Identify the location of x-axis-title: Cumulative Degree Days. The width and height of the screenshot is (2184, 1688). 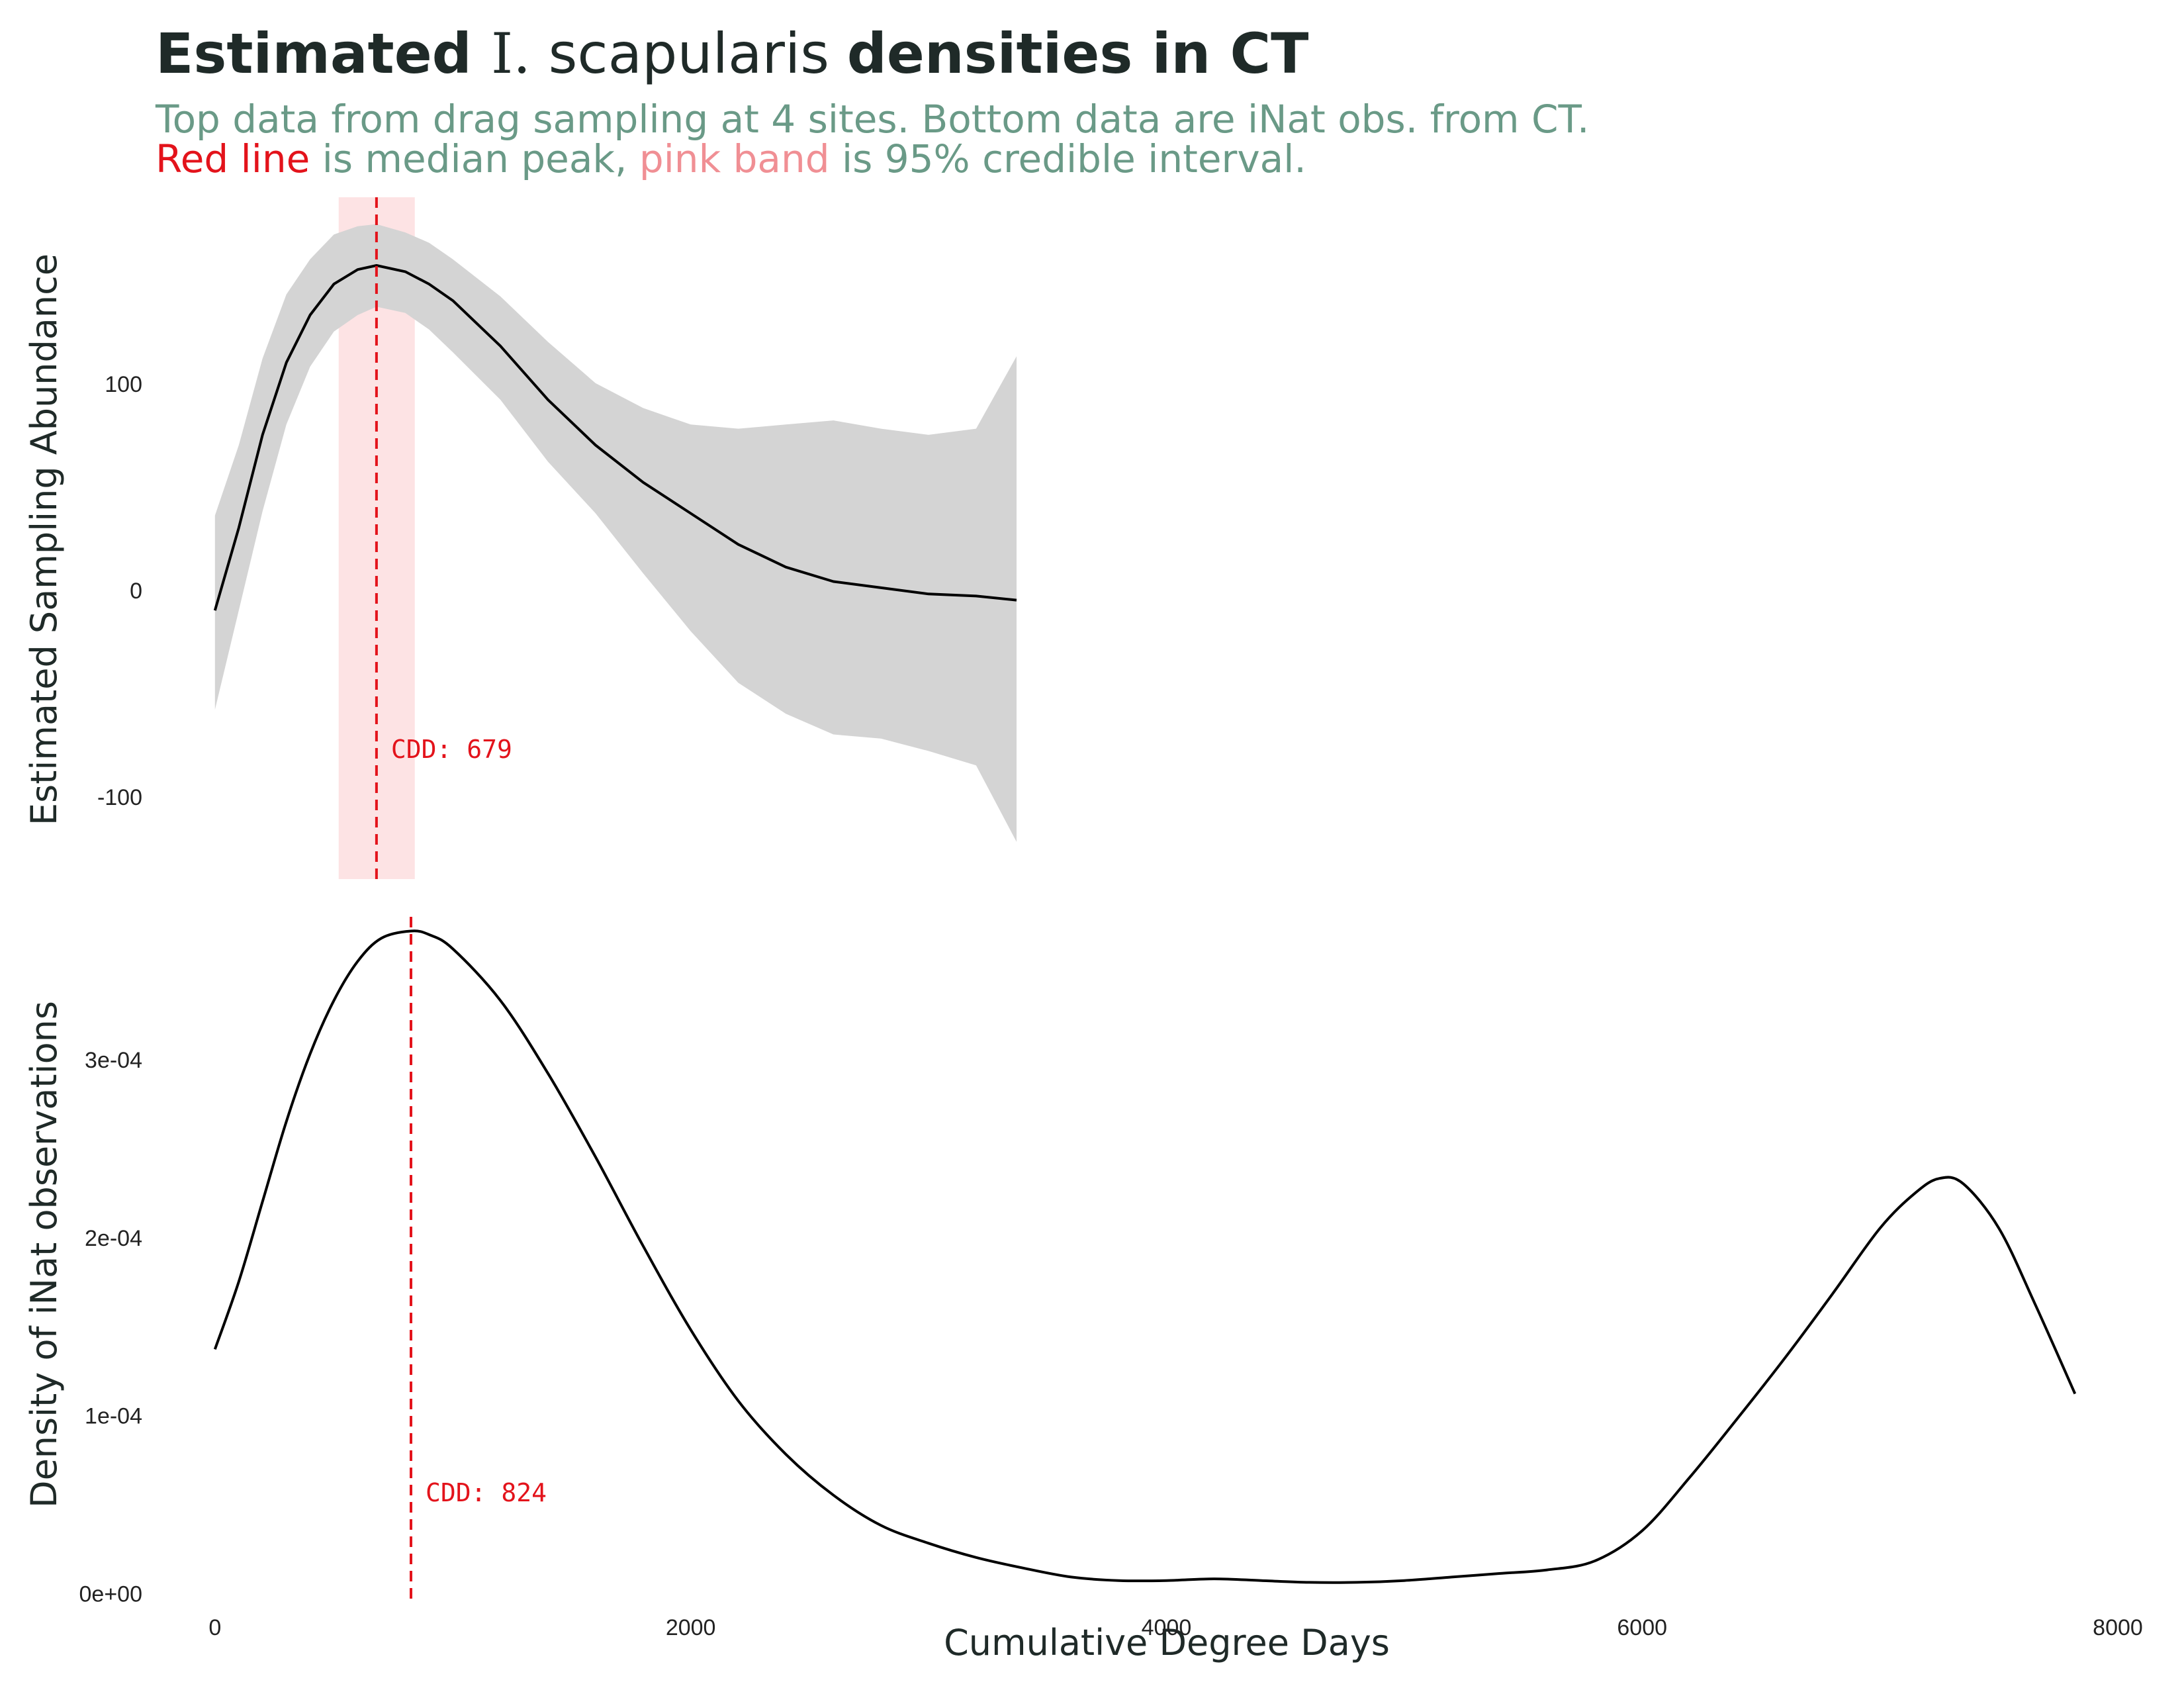
(1167, 1643).